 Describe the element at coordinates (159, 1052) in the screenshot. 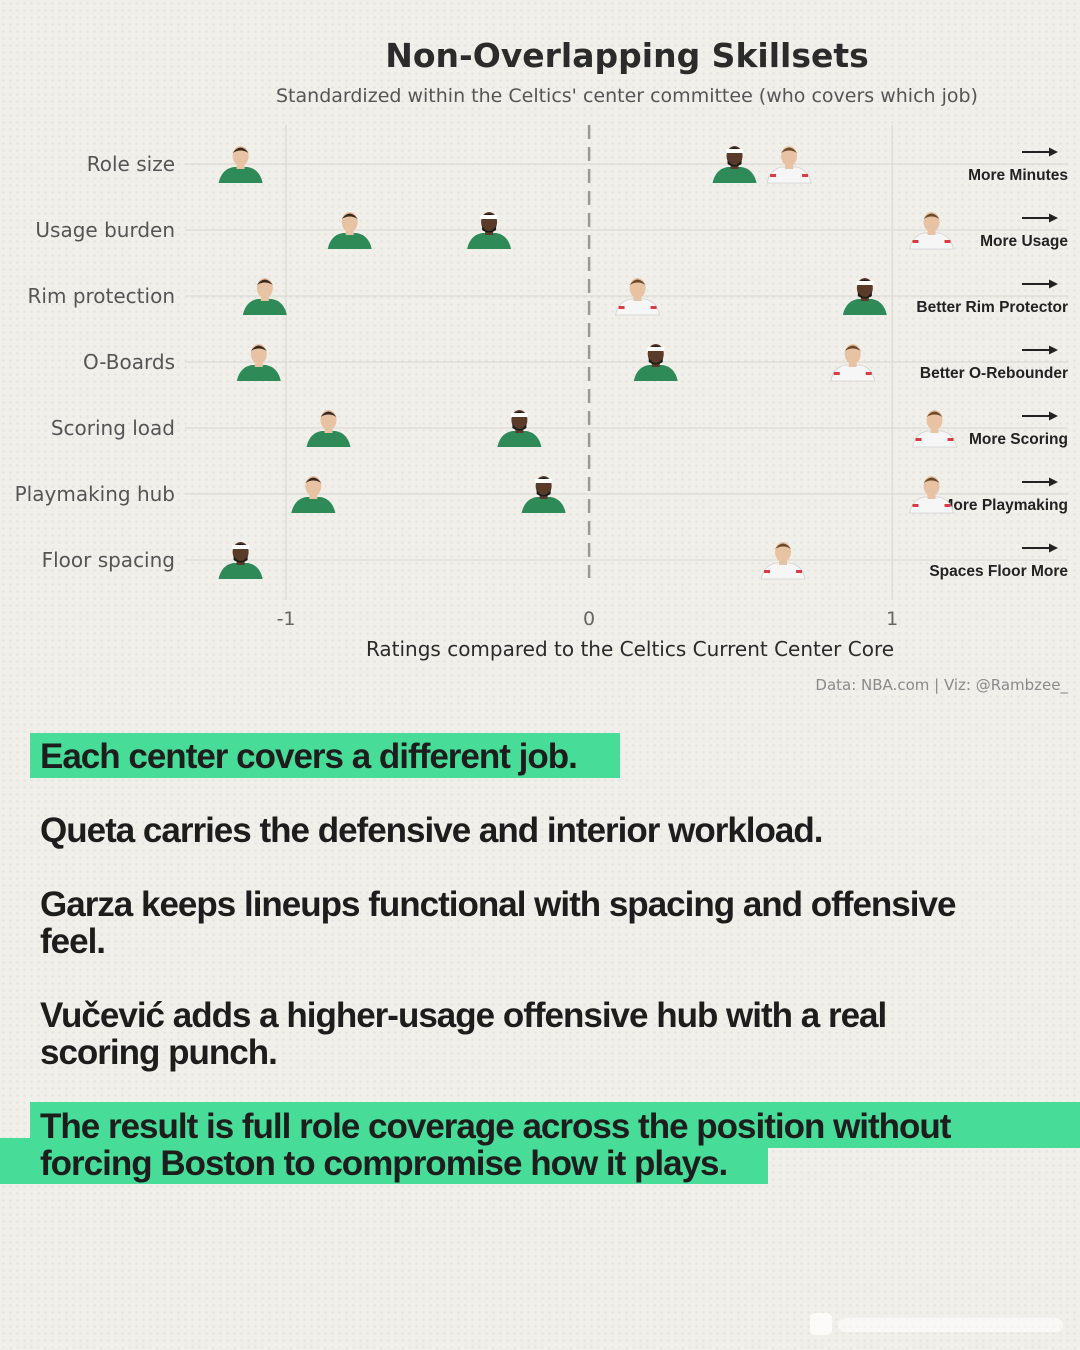

I see `vucevic-text-line-2: scoring punch.` at that location.